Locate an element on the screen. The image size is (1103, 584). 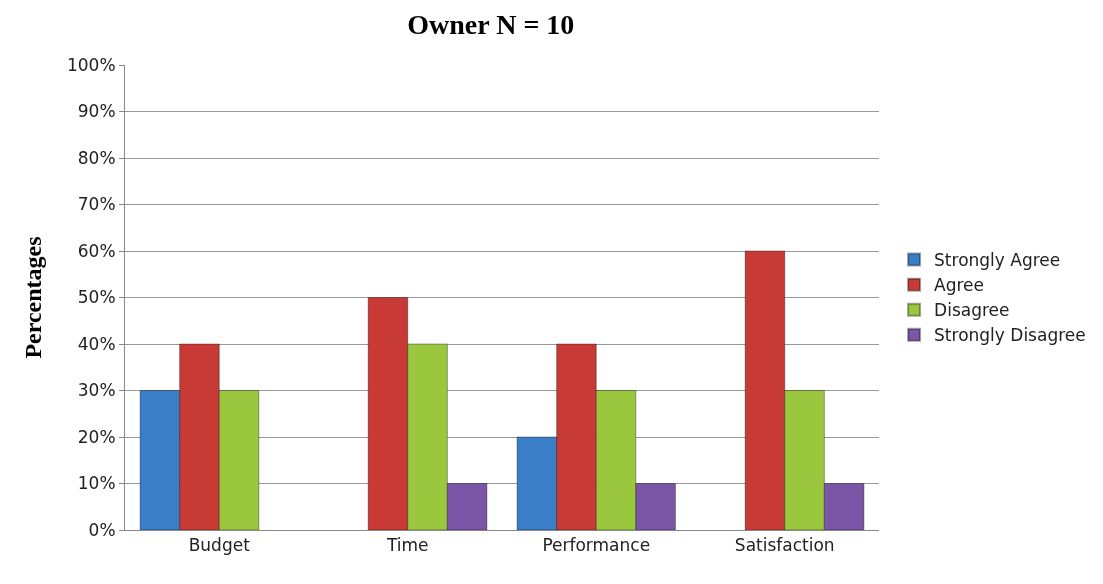
y-tick-label: 100% is located at coordinates (91, 64).